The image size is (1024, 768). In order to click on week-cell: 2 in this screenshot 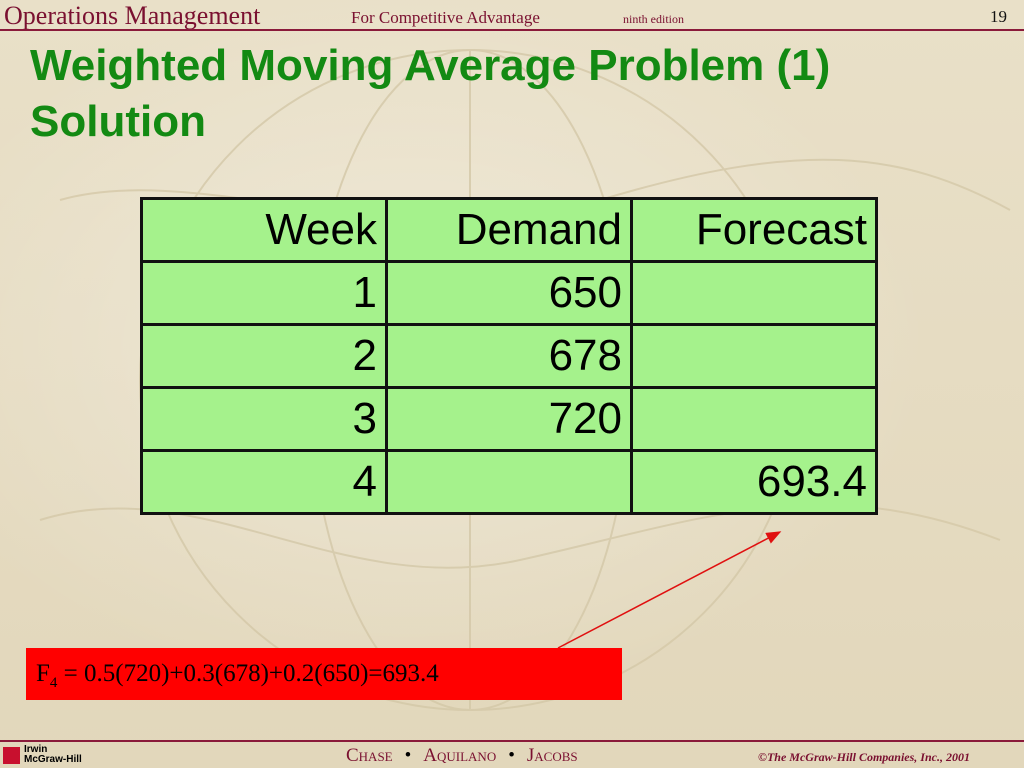, I will do `click(264, 356)`.